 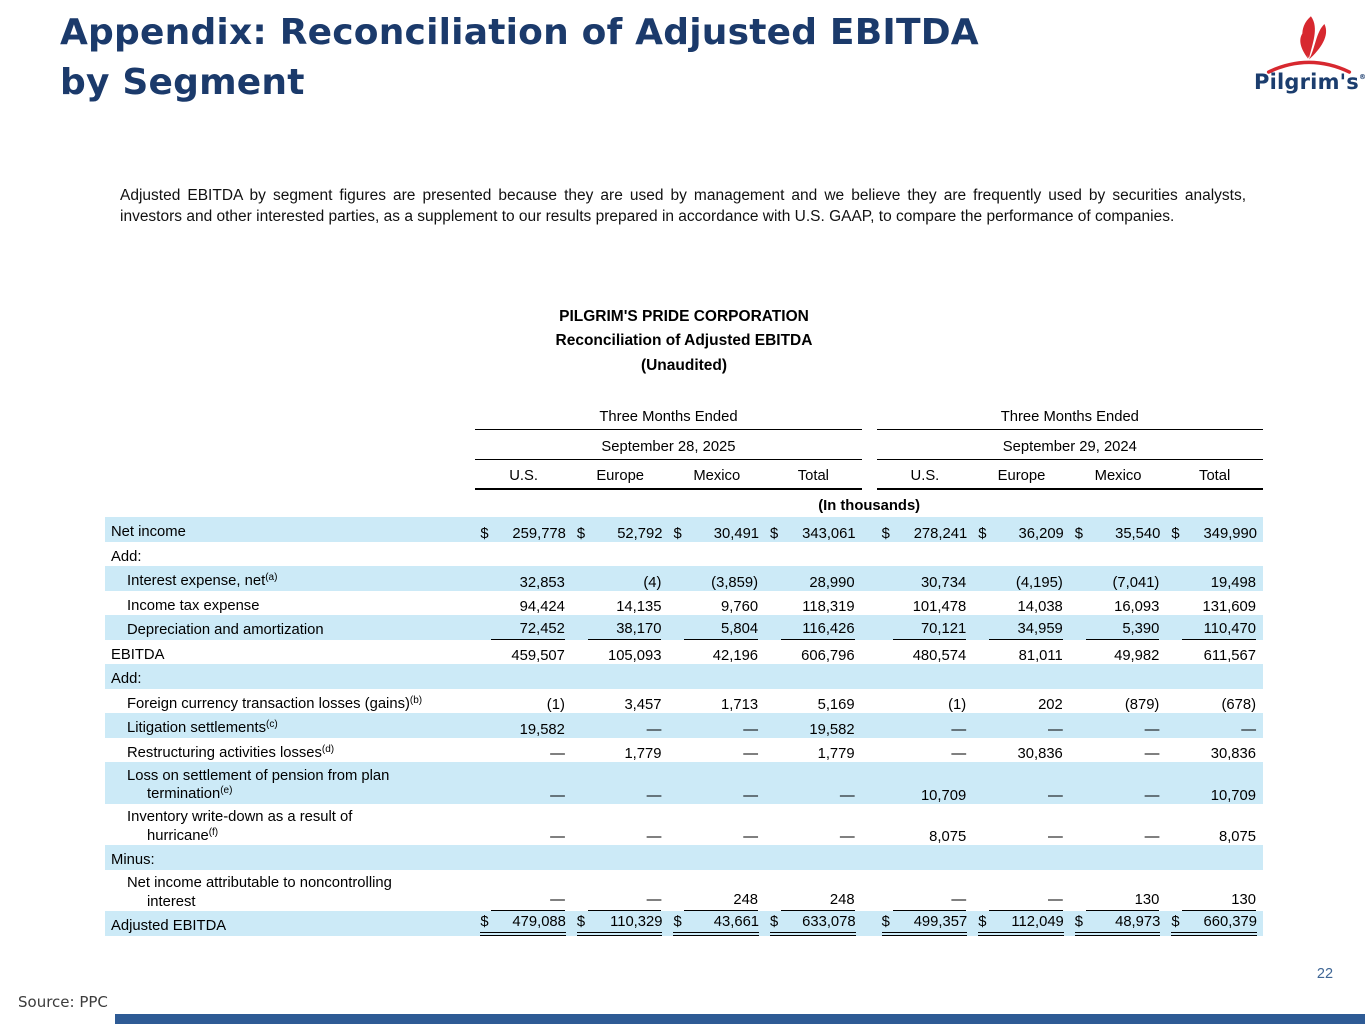 What do you see at coordinates (1237, 837) in the screenshot?
I see `cell-value: 8,075` at bounding box center [1237, 837].